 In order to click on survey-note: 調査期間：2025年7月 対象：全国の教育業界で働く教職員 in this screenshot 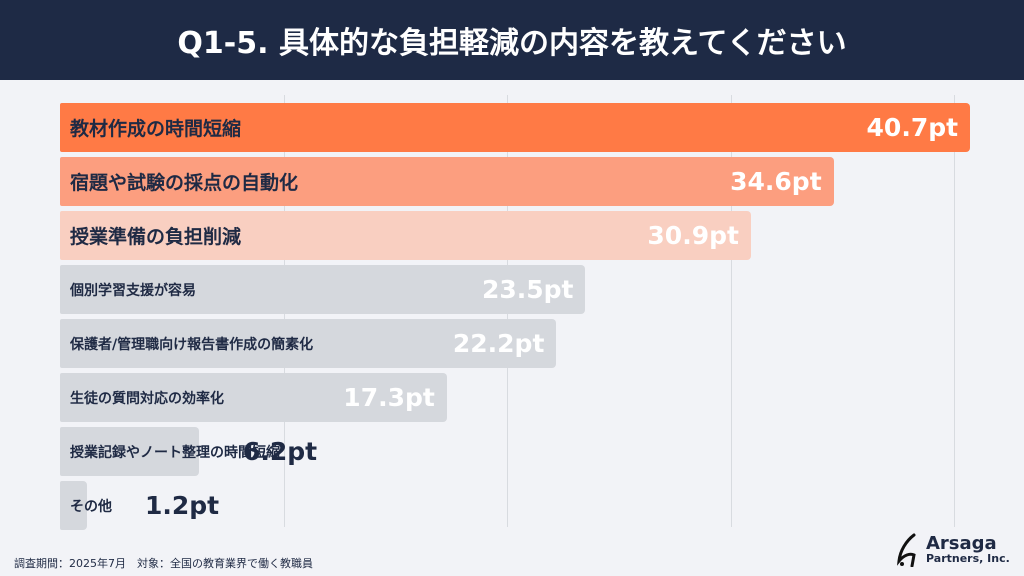, I will do `click(163, 563)`.